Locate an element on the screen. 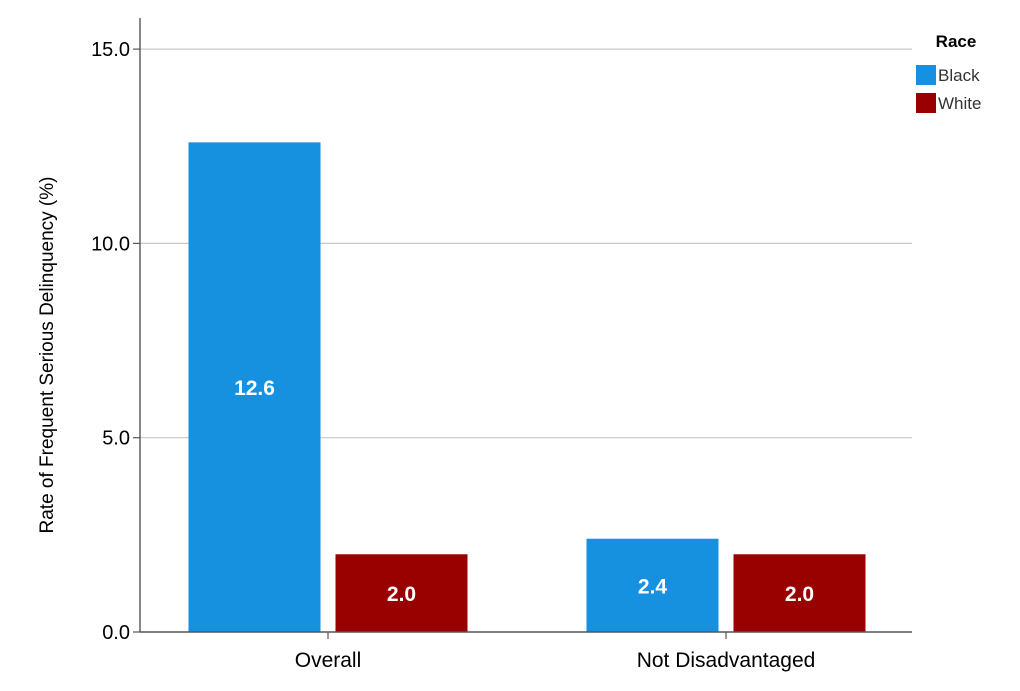  bar-white-not-disadvantaged is located at coordinates (799, 593).